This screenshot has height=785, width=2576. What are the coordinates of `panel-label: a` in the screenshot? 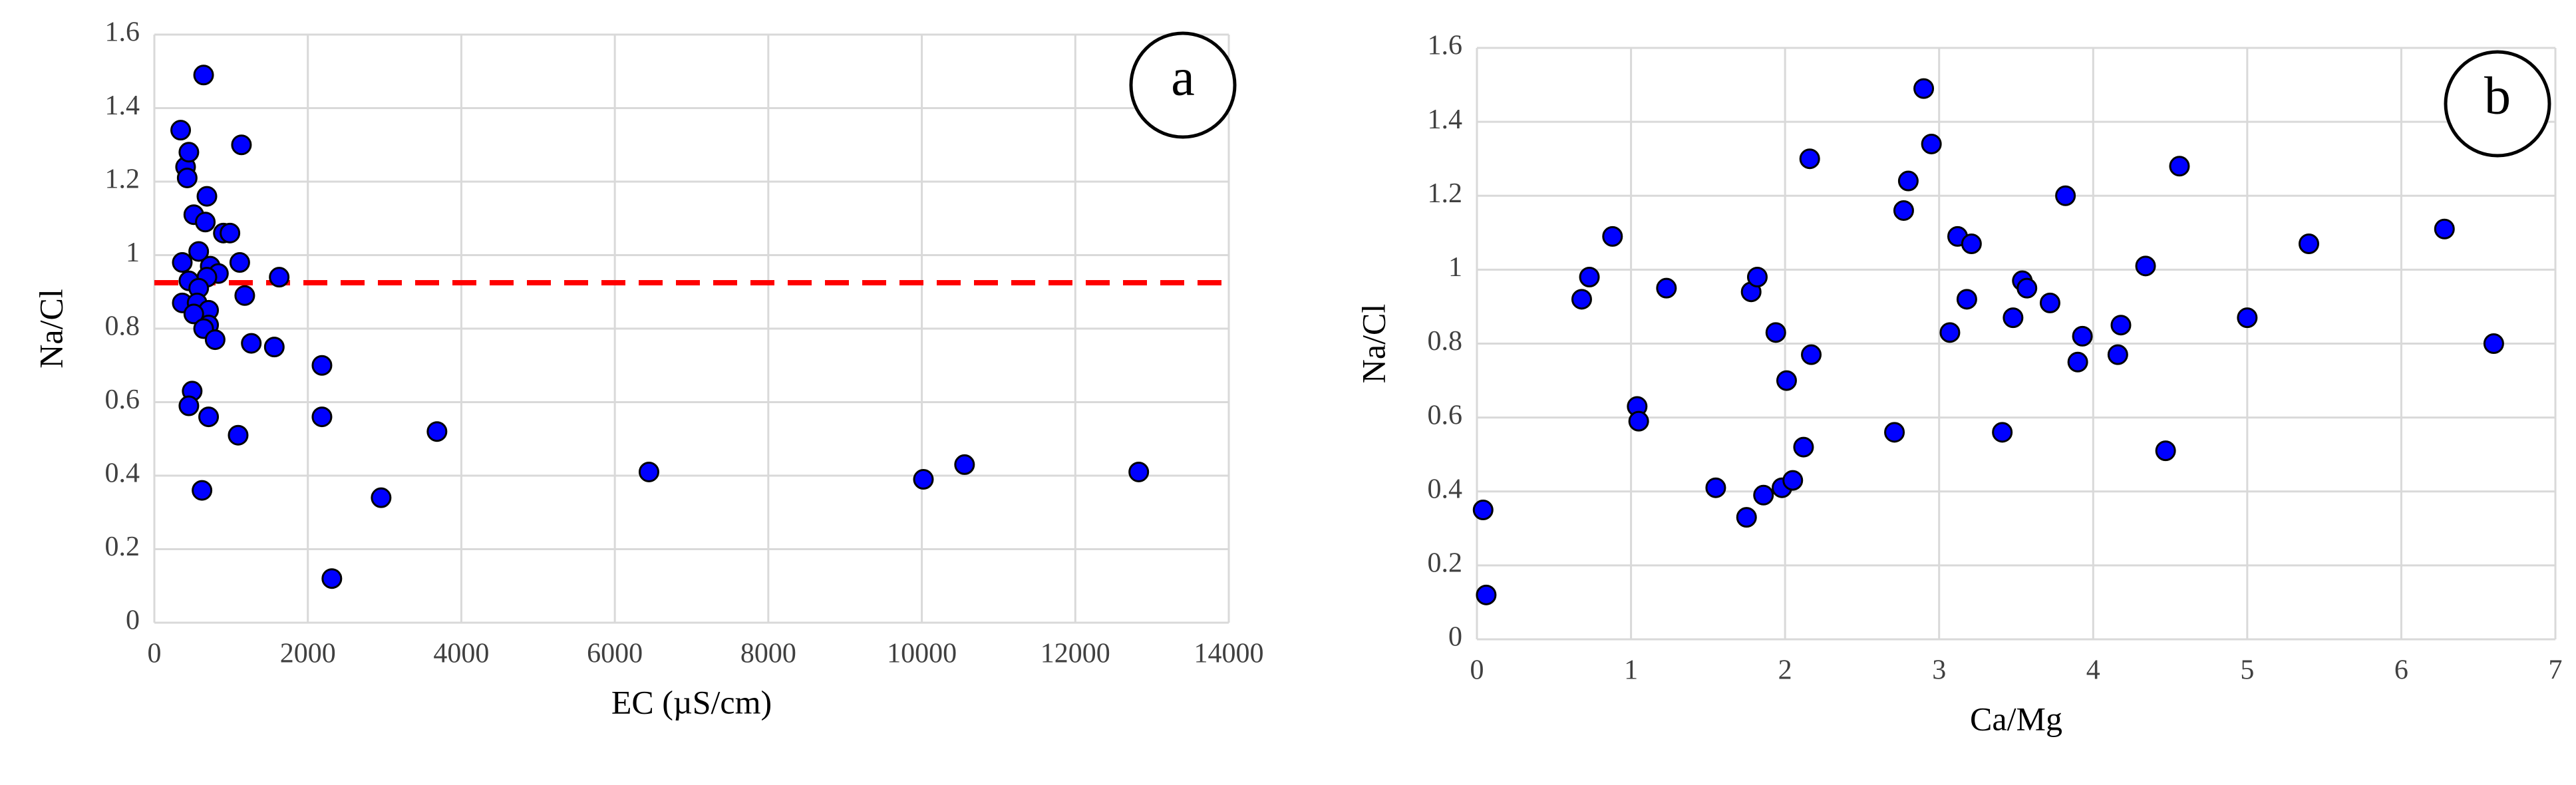 It's located at (1183, 77).